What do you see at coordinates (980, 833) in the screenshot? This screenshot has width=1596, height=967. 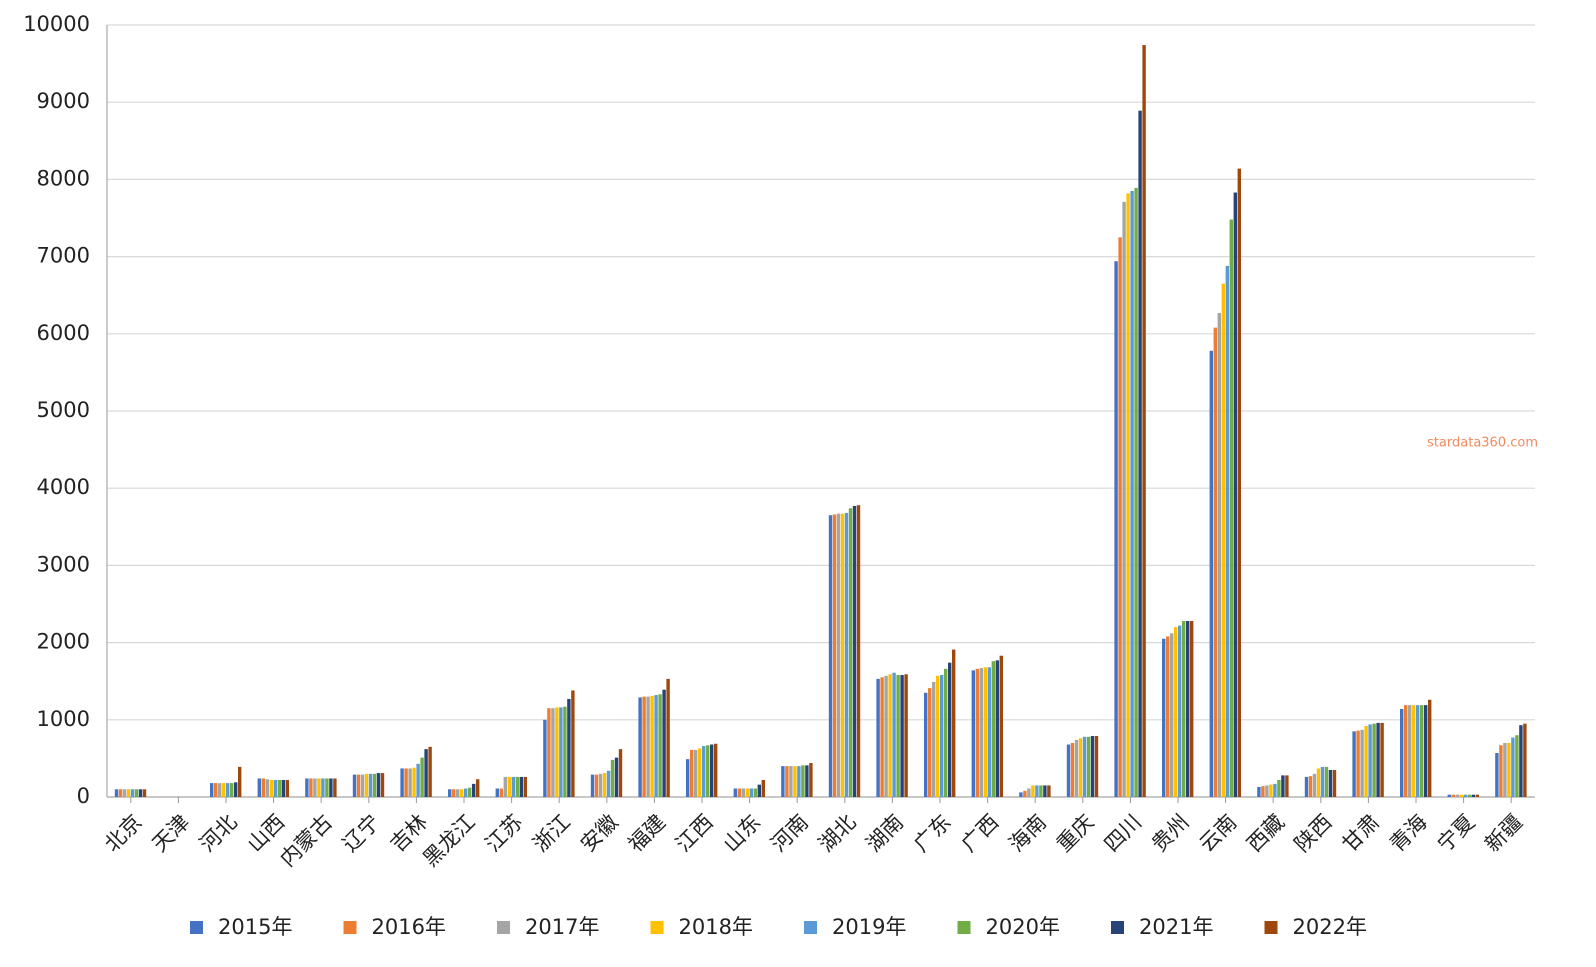 I see `x-tick-label: 广西` at bounding box center [980, 833].